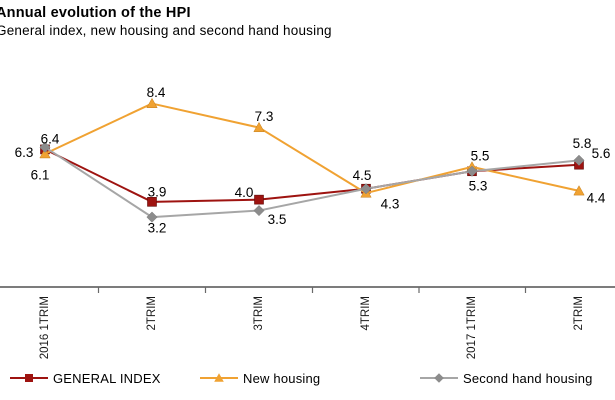 The width and height of the screenshot is (615, 400). Describe the element at coordinates (29, 378) in the screenshot. I see `legend-square-marker-icon` at that location.